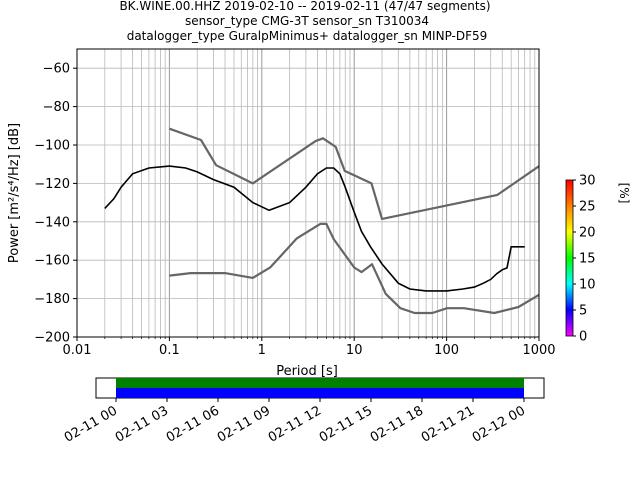  I want to click on y-tick-label: −120, so click(52, 184).